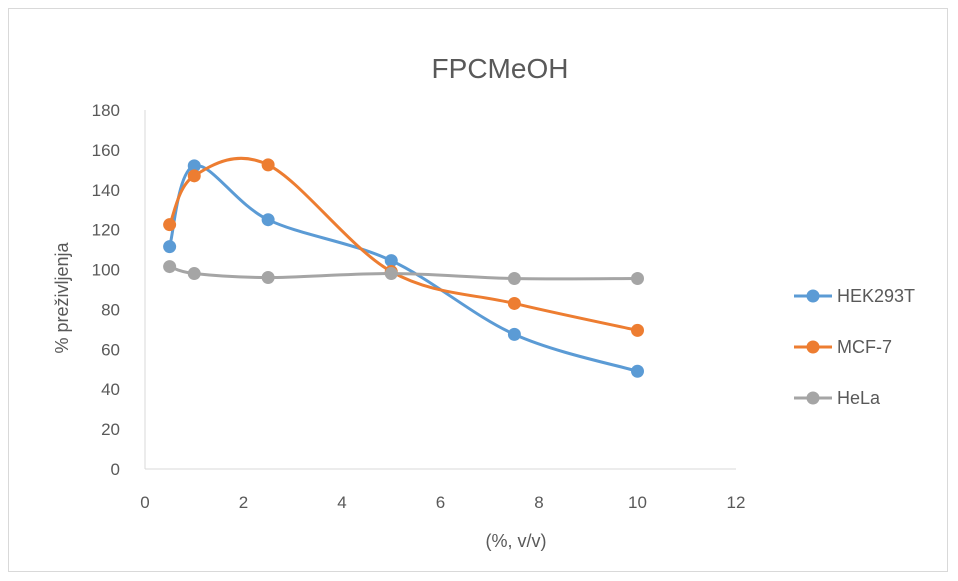 The height and width of the screenshot is (581, 958). What do you see at coordinates (115, 469) in the screenshot?
I see `y-tick-label: 0` at bounding box center [115, 469].